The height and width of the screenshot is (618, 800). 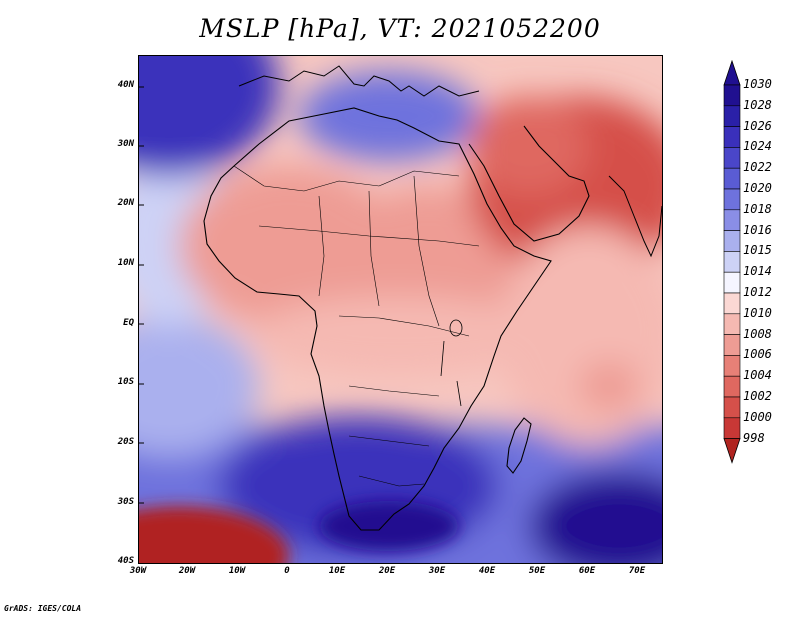 I want to click on colorbar, so click(x=732, y=262).